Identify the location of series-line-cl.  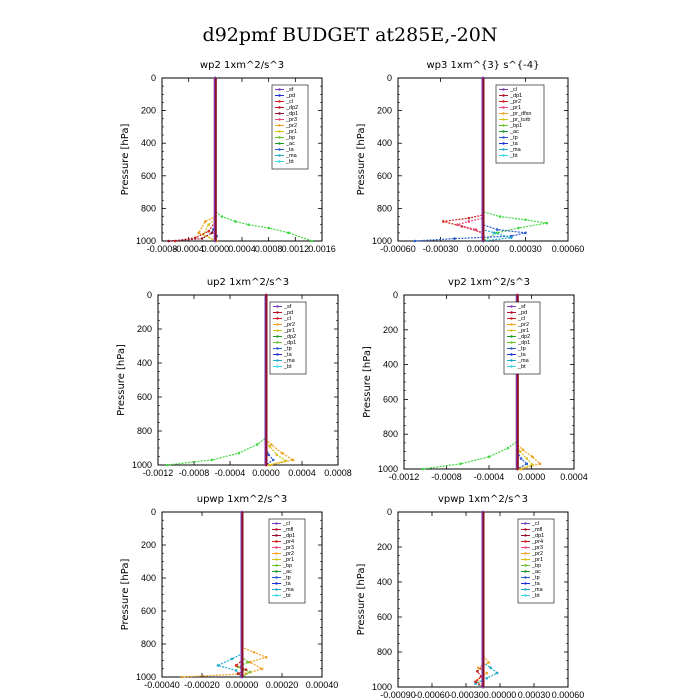
(195, 160).